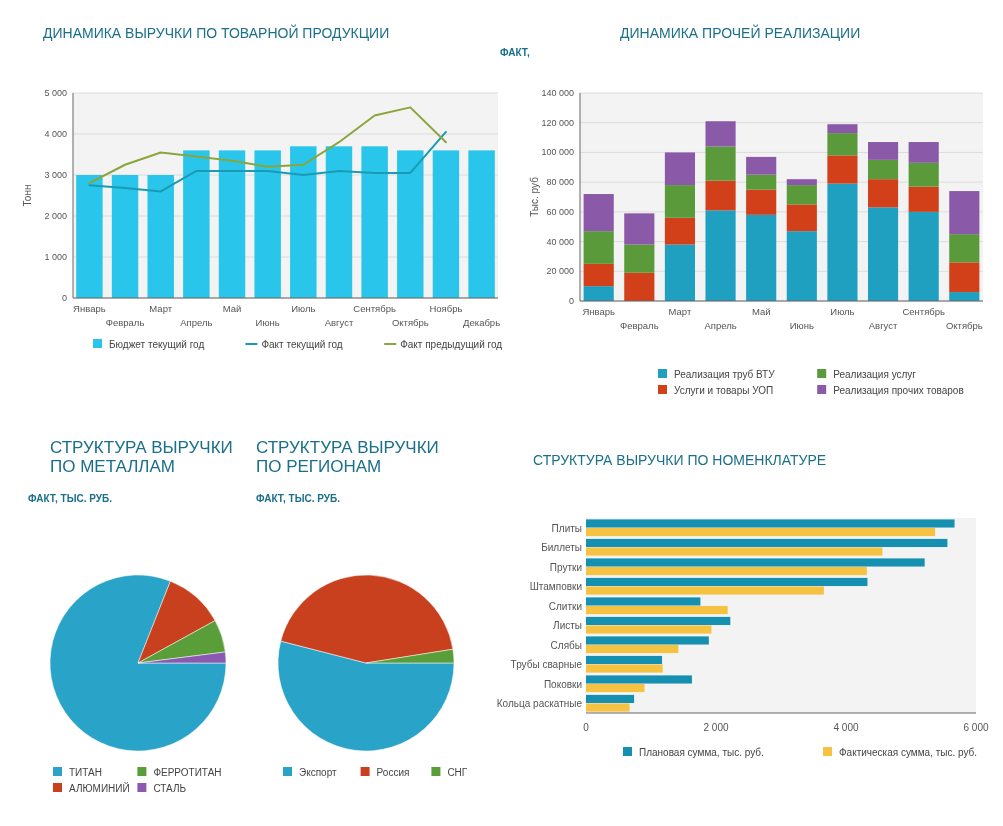  I want to click on legend-label: Услуги и товары УОП, so click(724, 390).